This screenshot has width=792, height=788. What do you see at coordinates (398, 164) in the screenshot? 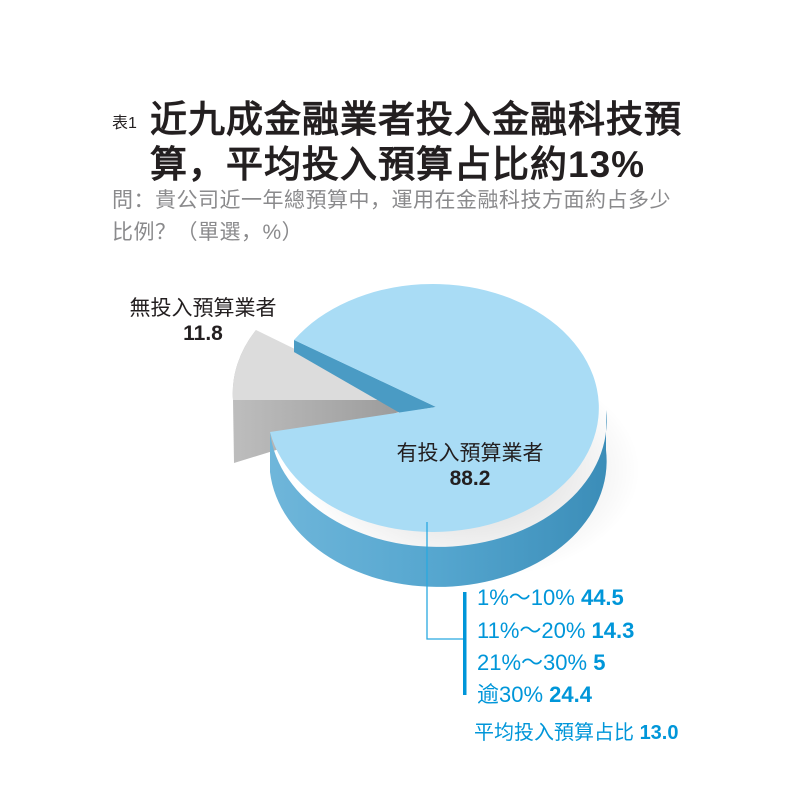
I see `chart-title-line2: 算，平均投入預算占比約13%` at bounding box center [398, 164].